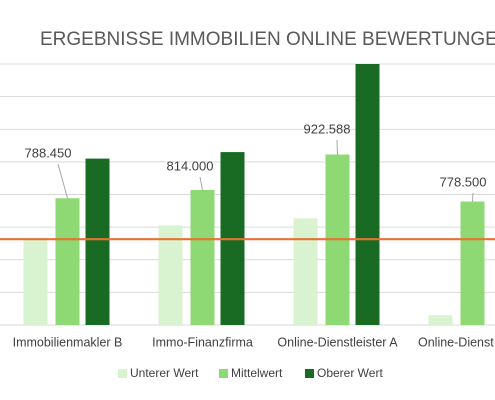 This screenshot has width=495, height=400. Describe the element at coordinates (456, 342) in the screenshot. I see `x-tick-label: Online-Dienst` at that location.